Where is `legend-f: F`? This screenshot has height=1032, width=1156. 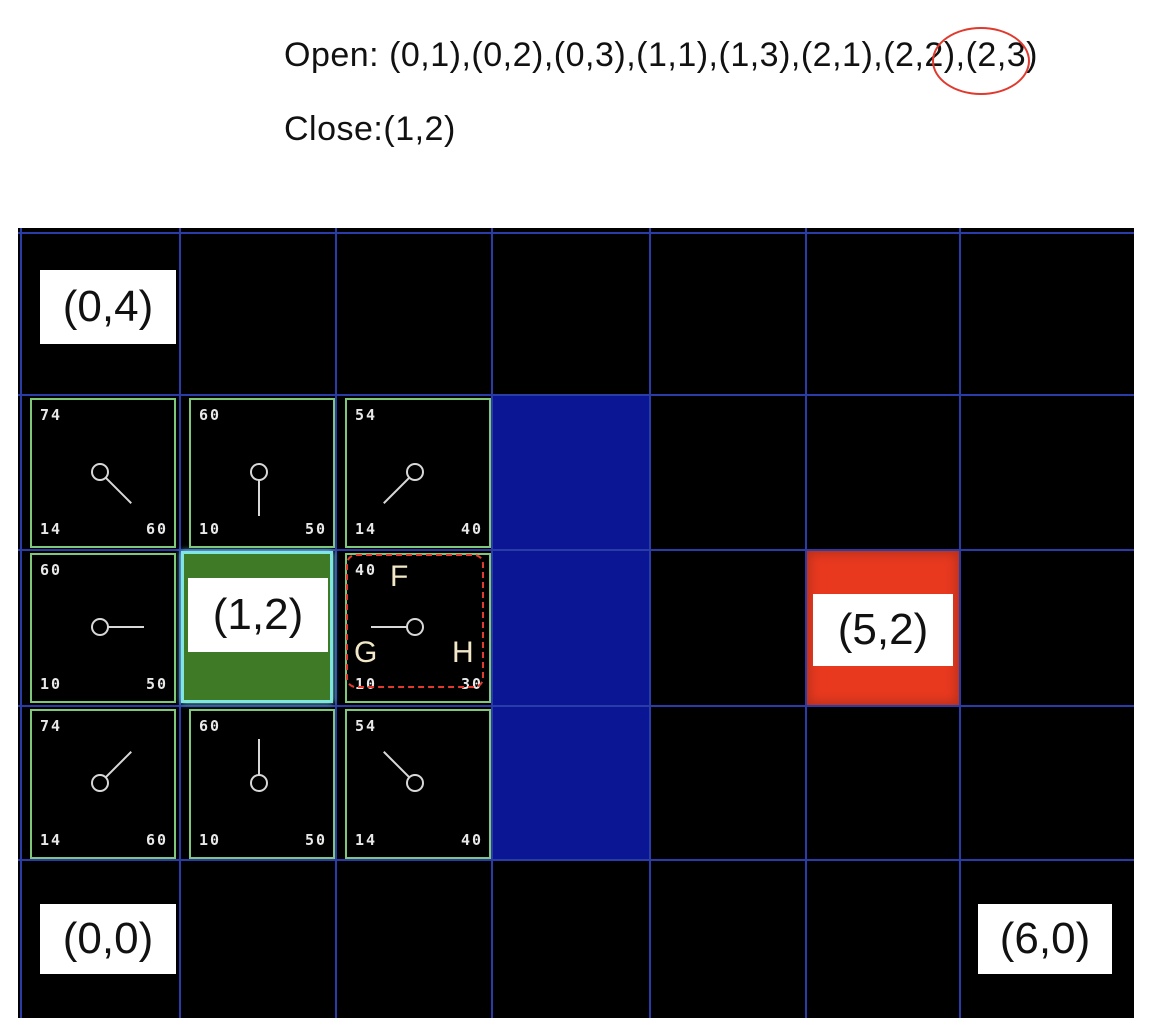
legend-f: F is located at coordinates (399, 576).